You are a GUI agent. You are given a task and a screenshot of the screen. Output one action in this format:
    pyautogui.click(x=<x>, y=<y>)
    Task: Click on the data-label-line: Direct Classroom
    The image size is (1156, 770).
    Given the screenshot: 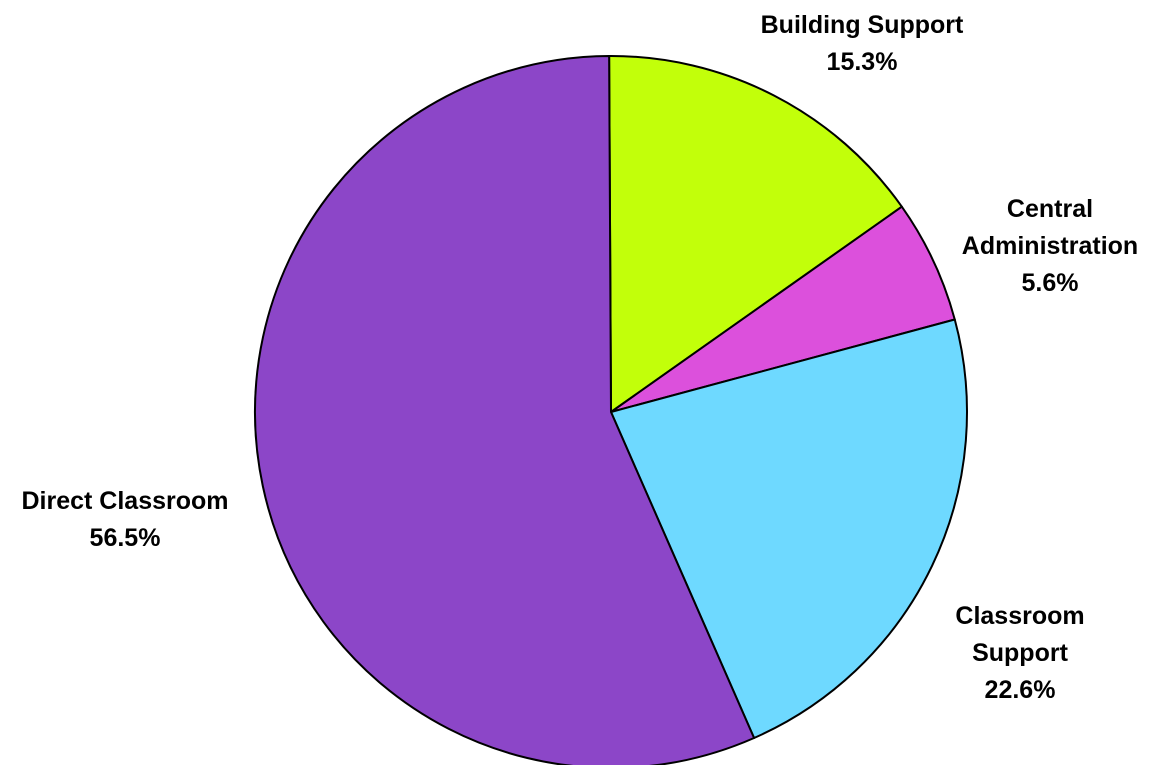 What is the action you would take?
    pyautogui.click(x=124, y=501)
    